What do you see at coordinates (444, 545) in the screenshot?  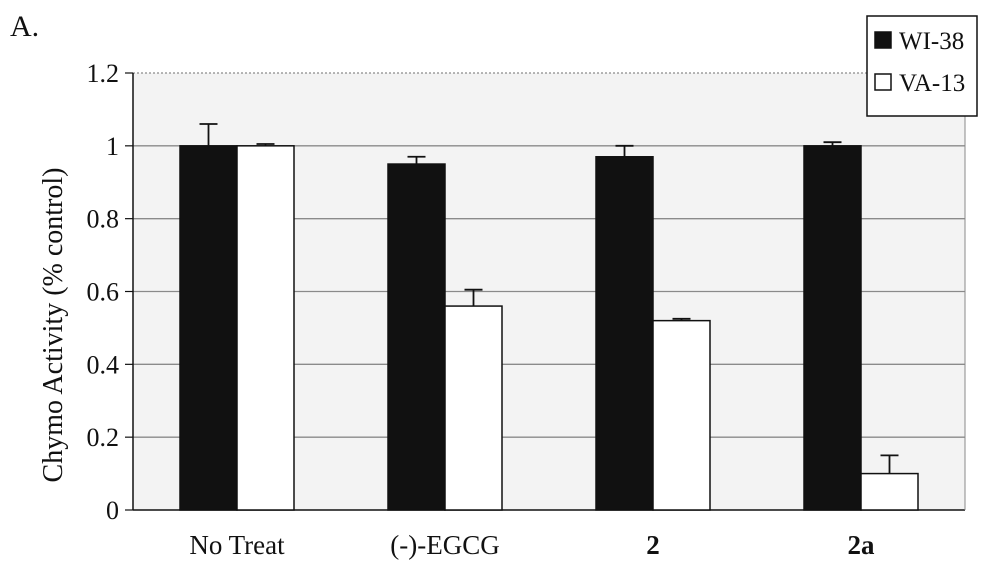 I see `x-tick-label: (-)-EGCG` at bounding box center [444, 545].